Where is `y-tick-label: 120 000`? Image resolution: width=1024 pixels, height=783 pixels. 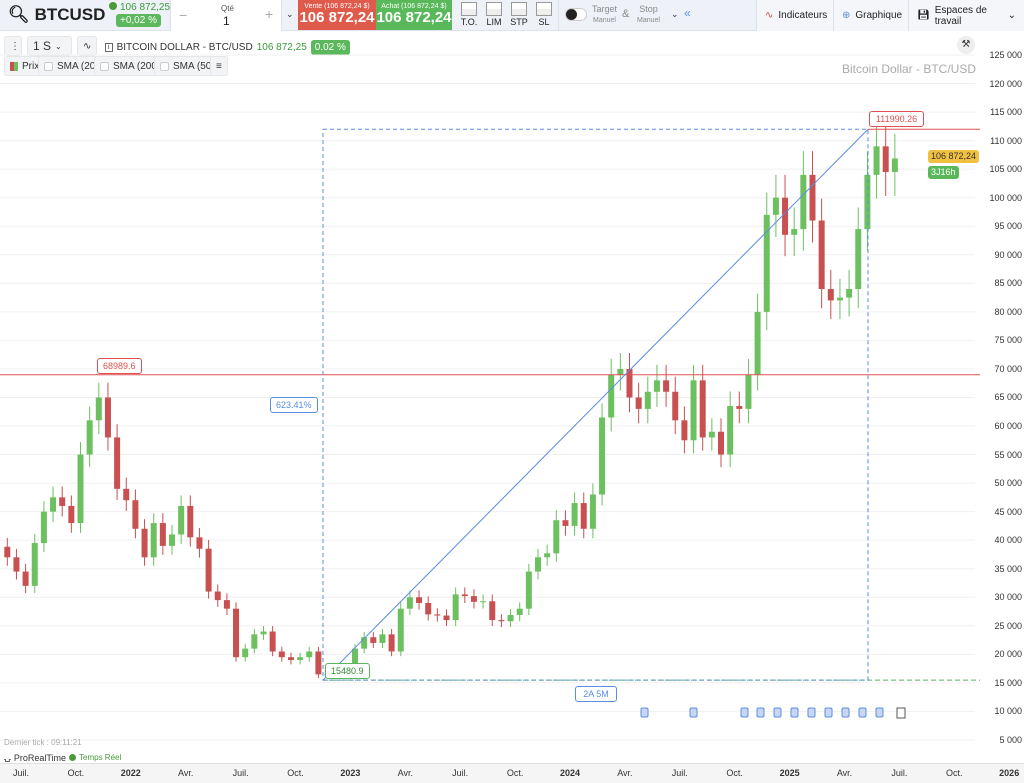 y-tick-label: 120 000 is located at coordinates (1005, 83).